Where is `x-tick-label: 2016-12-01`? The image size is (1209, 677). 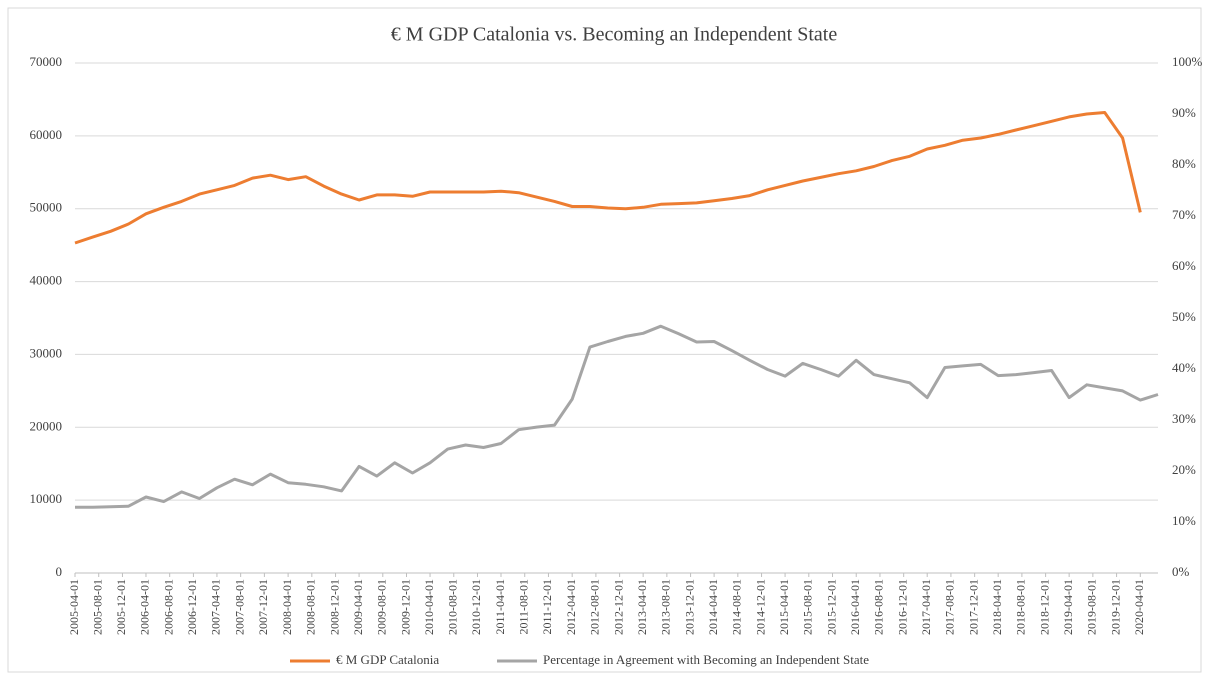 x-tick-label: 2016-12-01 is located at coordinates (902, 607).